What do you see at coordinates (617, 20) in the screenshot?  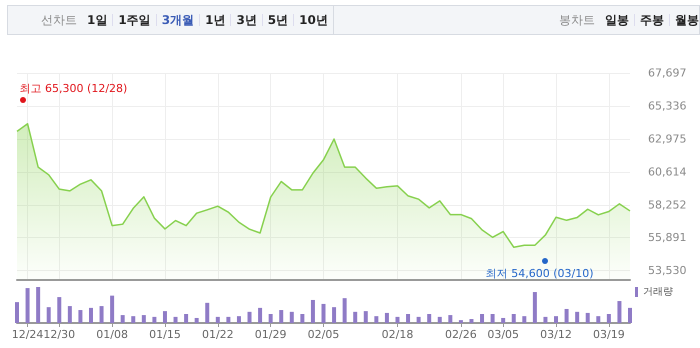 I see `text: 일봉` at bounding box center [617, 20].